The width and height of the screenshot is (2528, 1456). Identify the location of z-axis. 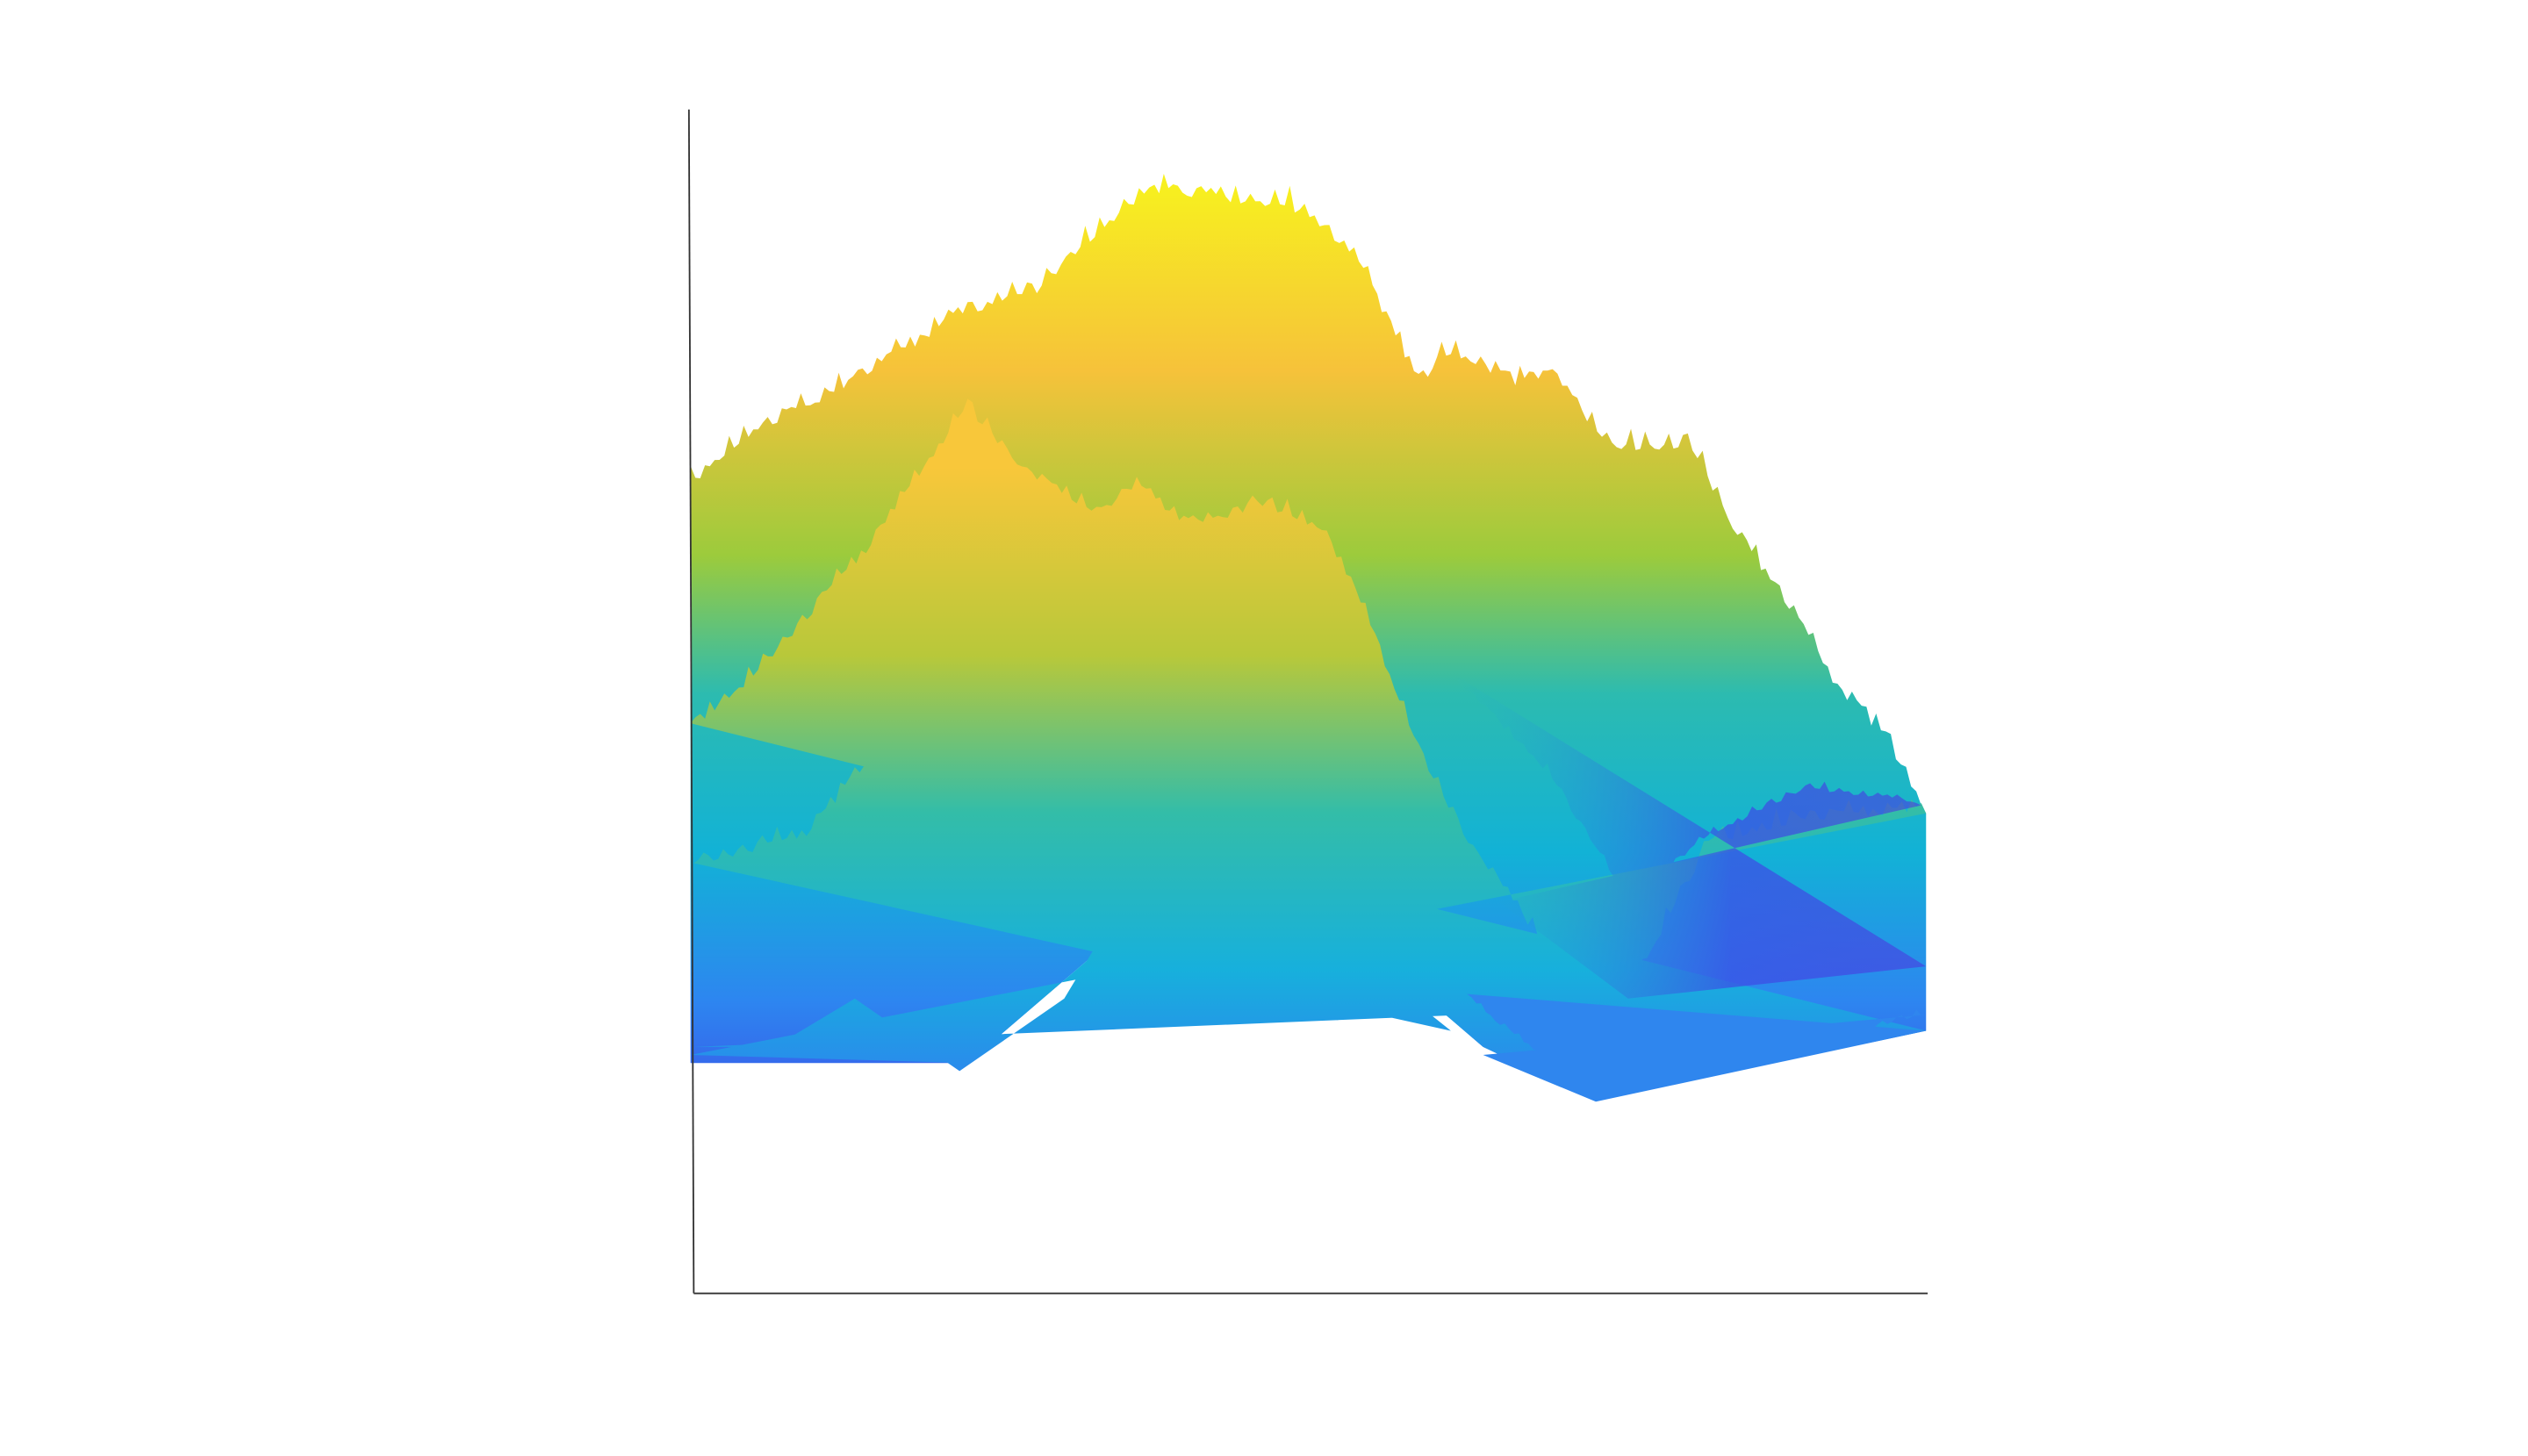
(691, 701).